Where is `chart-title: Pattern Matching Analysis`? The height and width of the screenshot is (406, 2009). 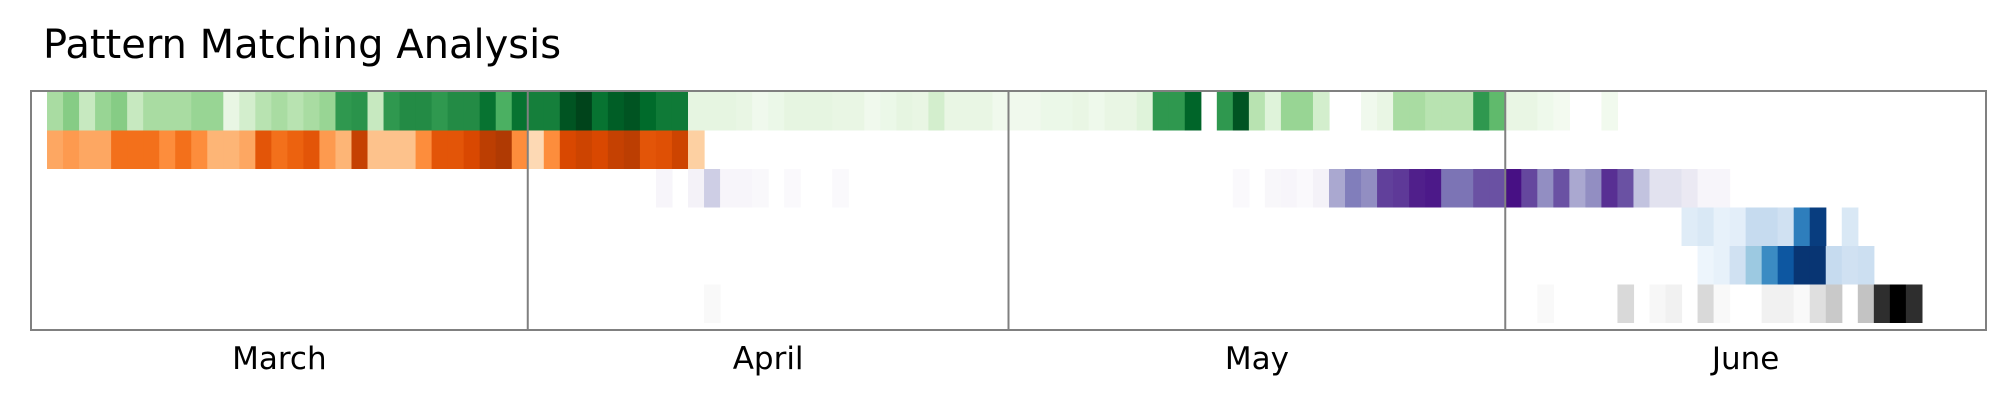 chart-title: Pattern Matching Analysis is located at coordinates (302, 45).